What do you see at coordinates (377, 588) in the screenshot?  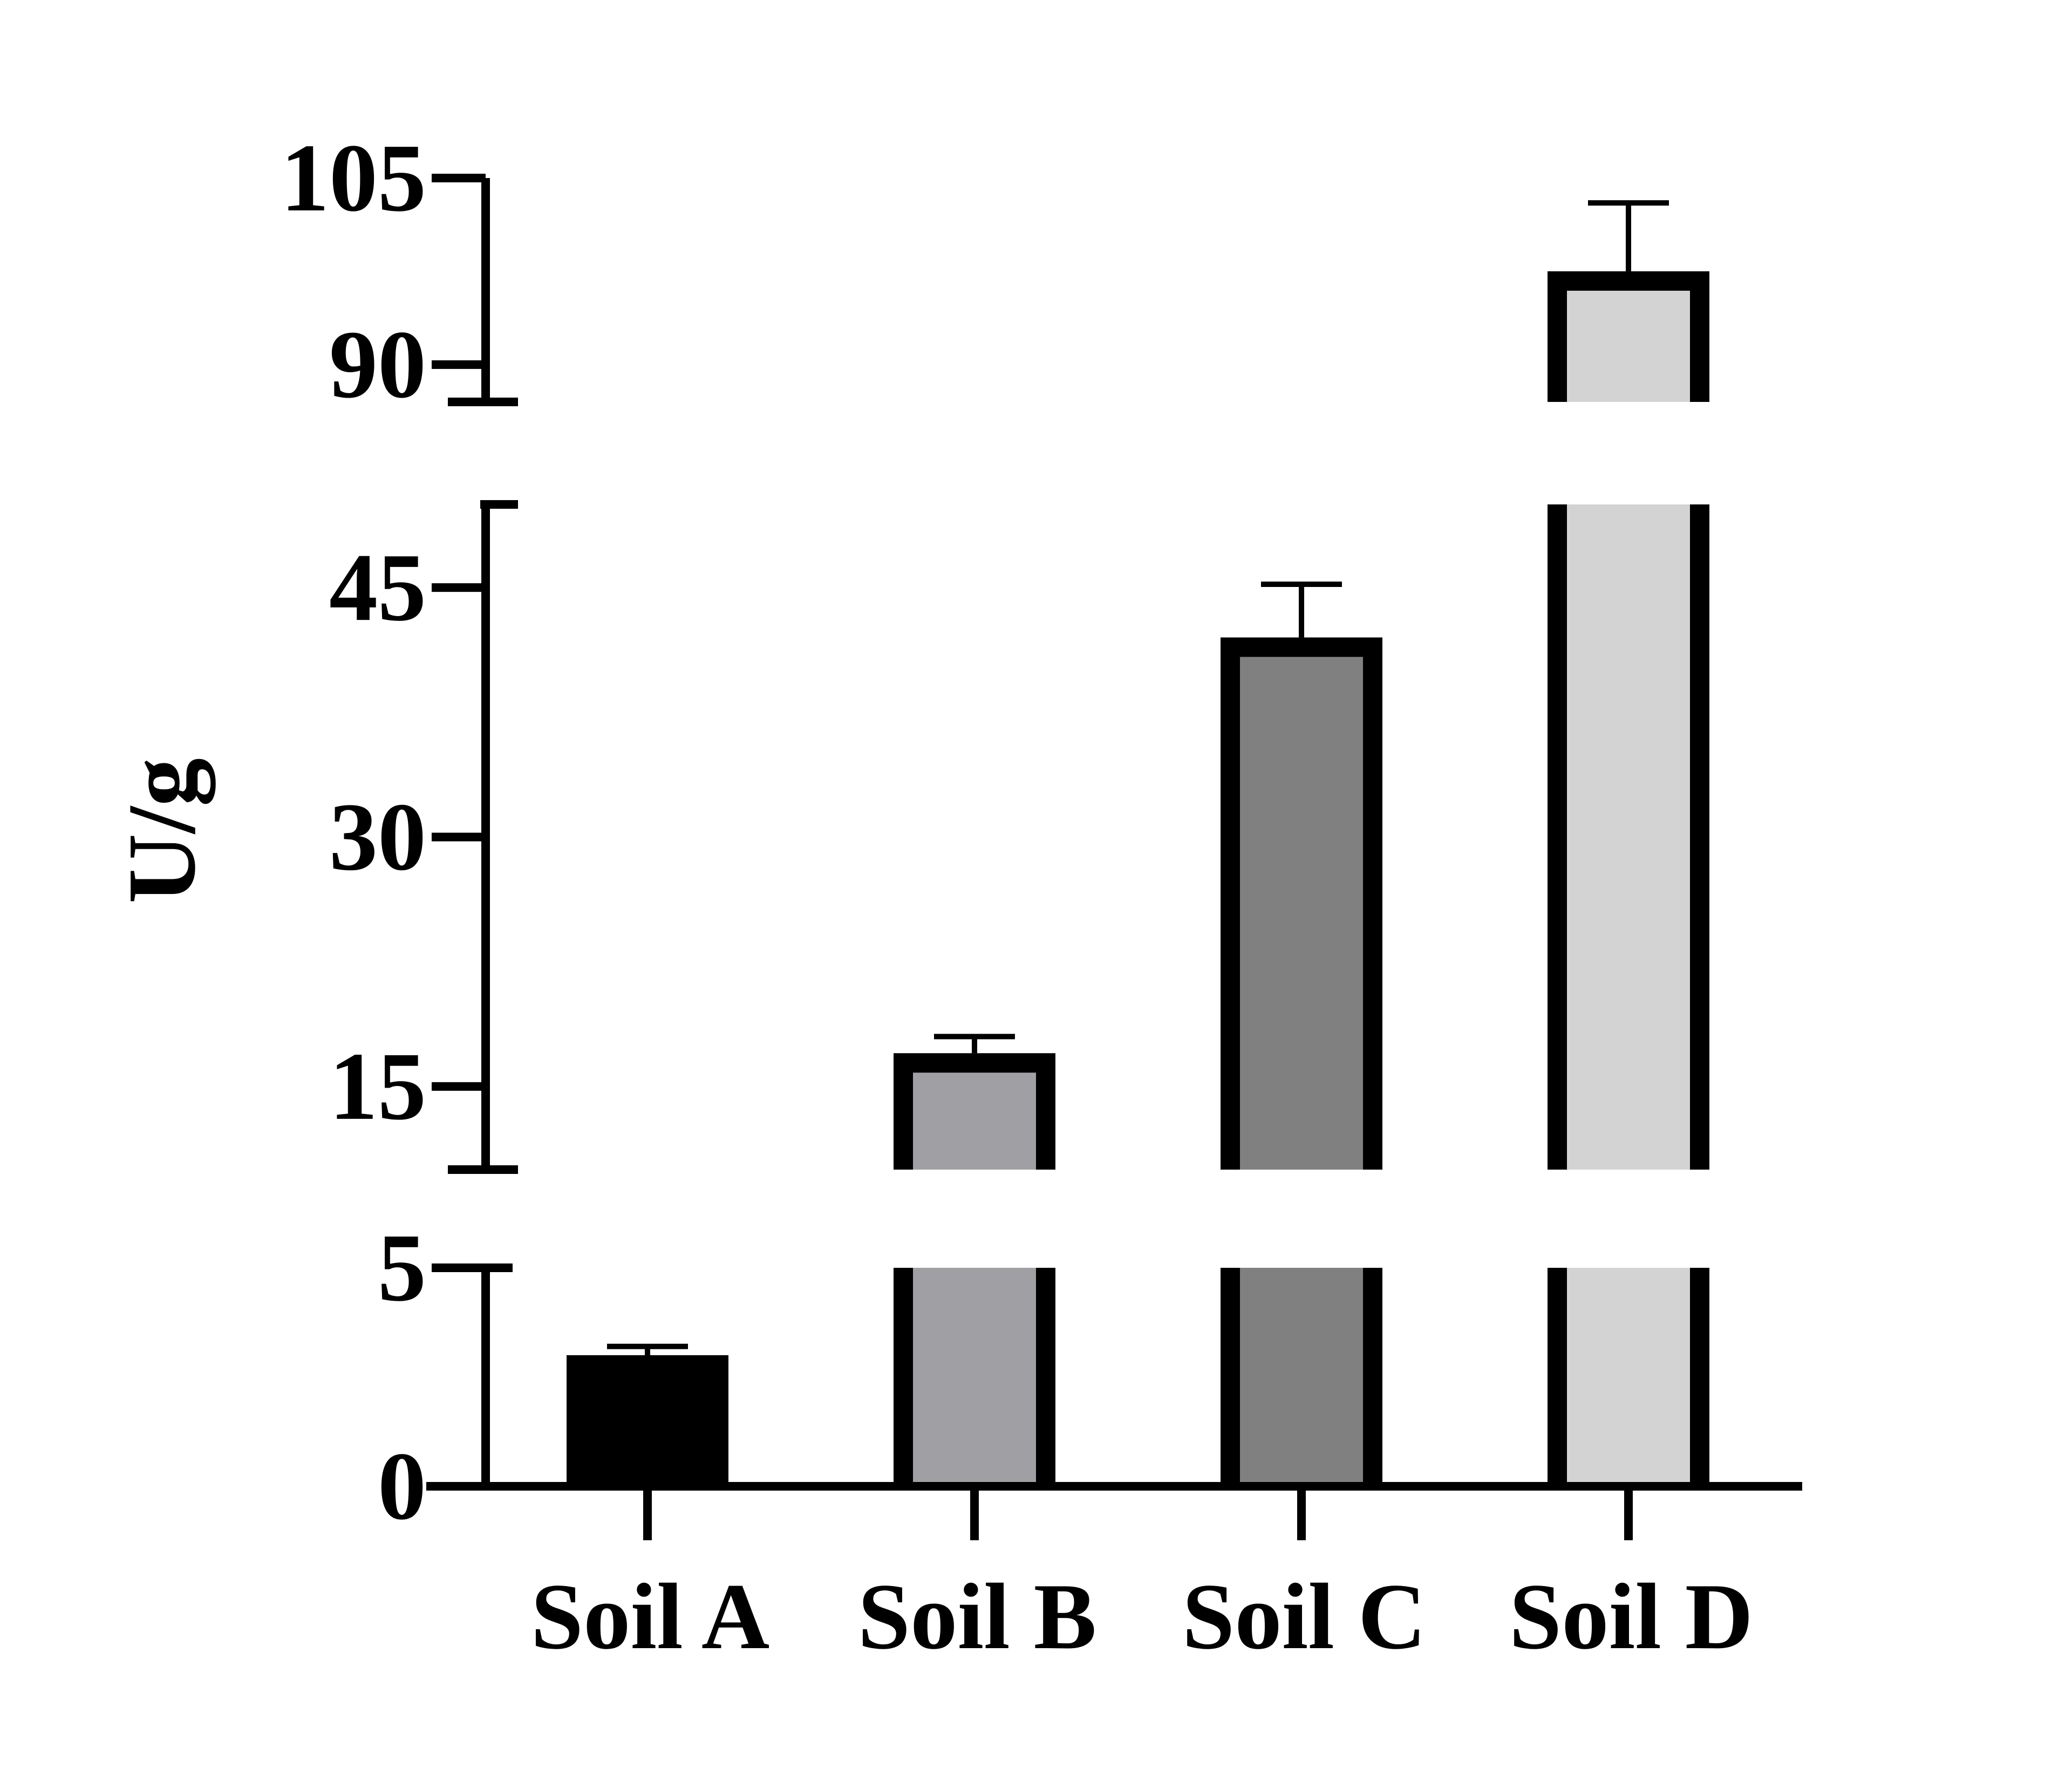 I see `y-tick-label: 45` at bounding box center [377, 588].